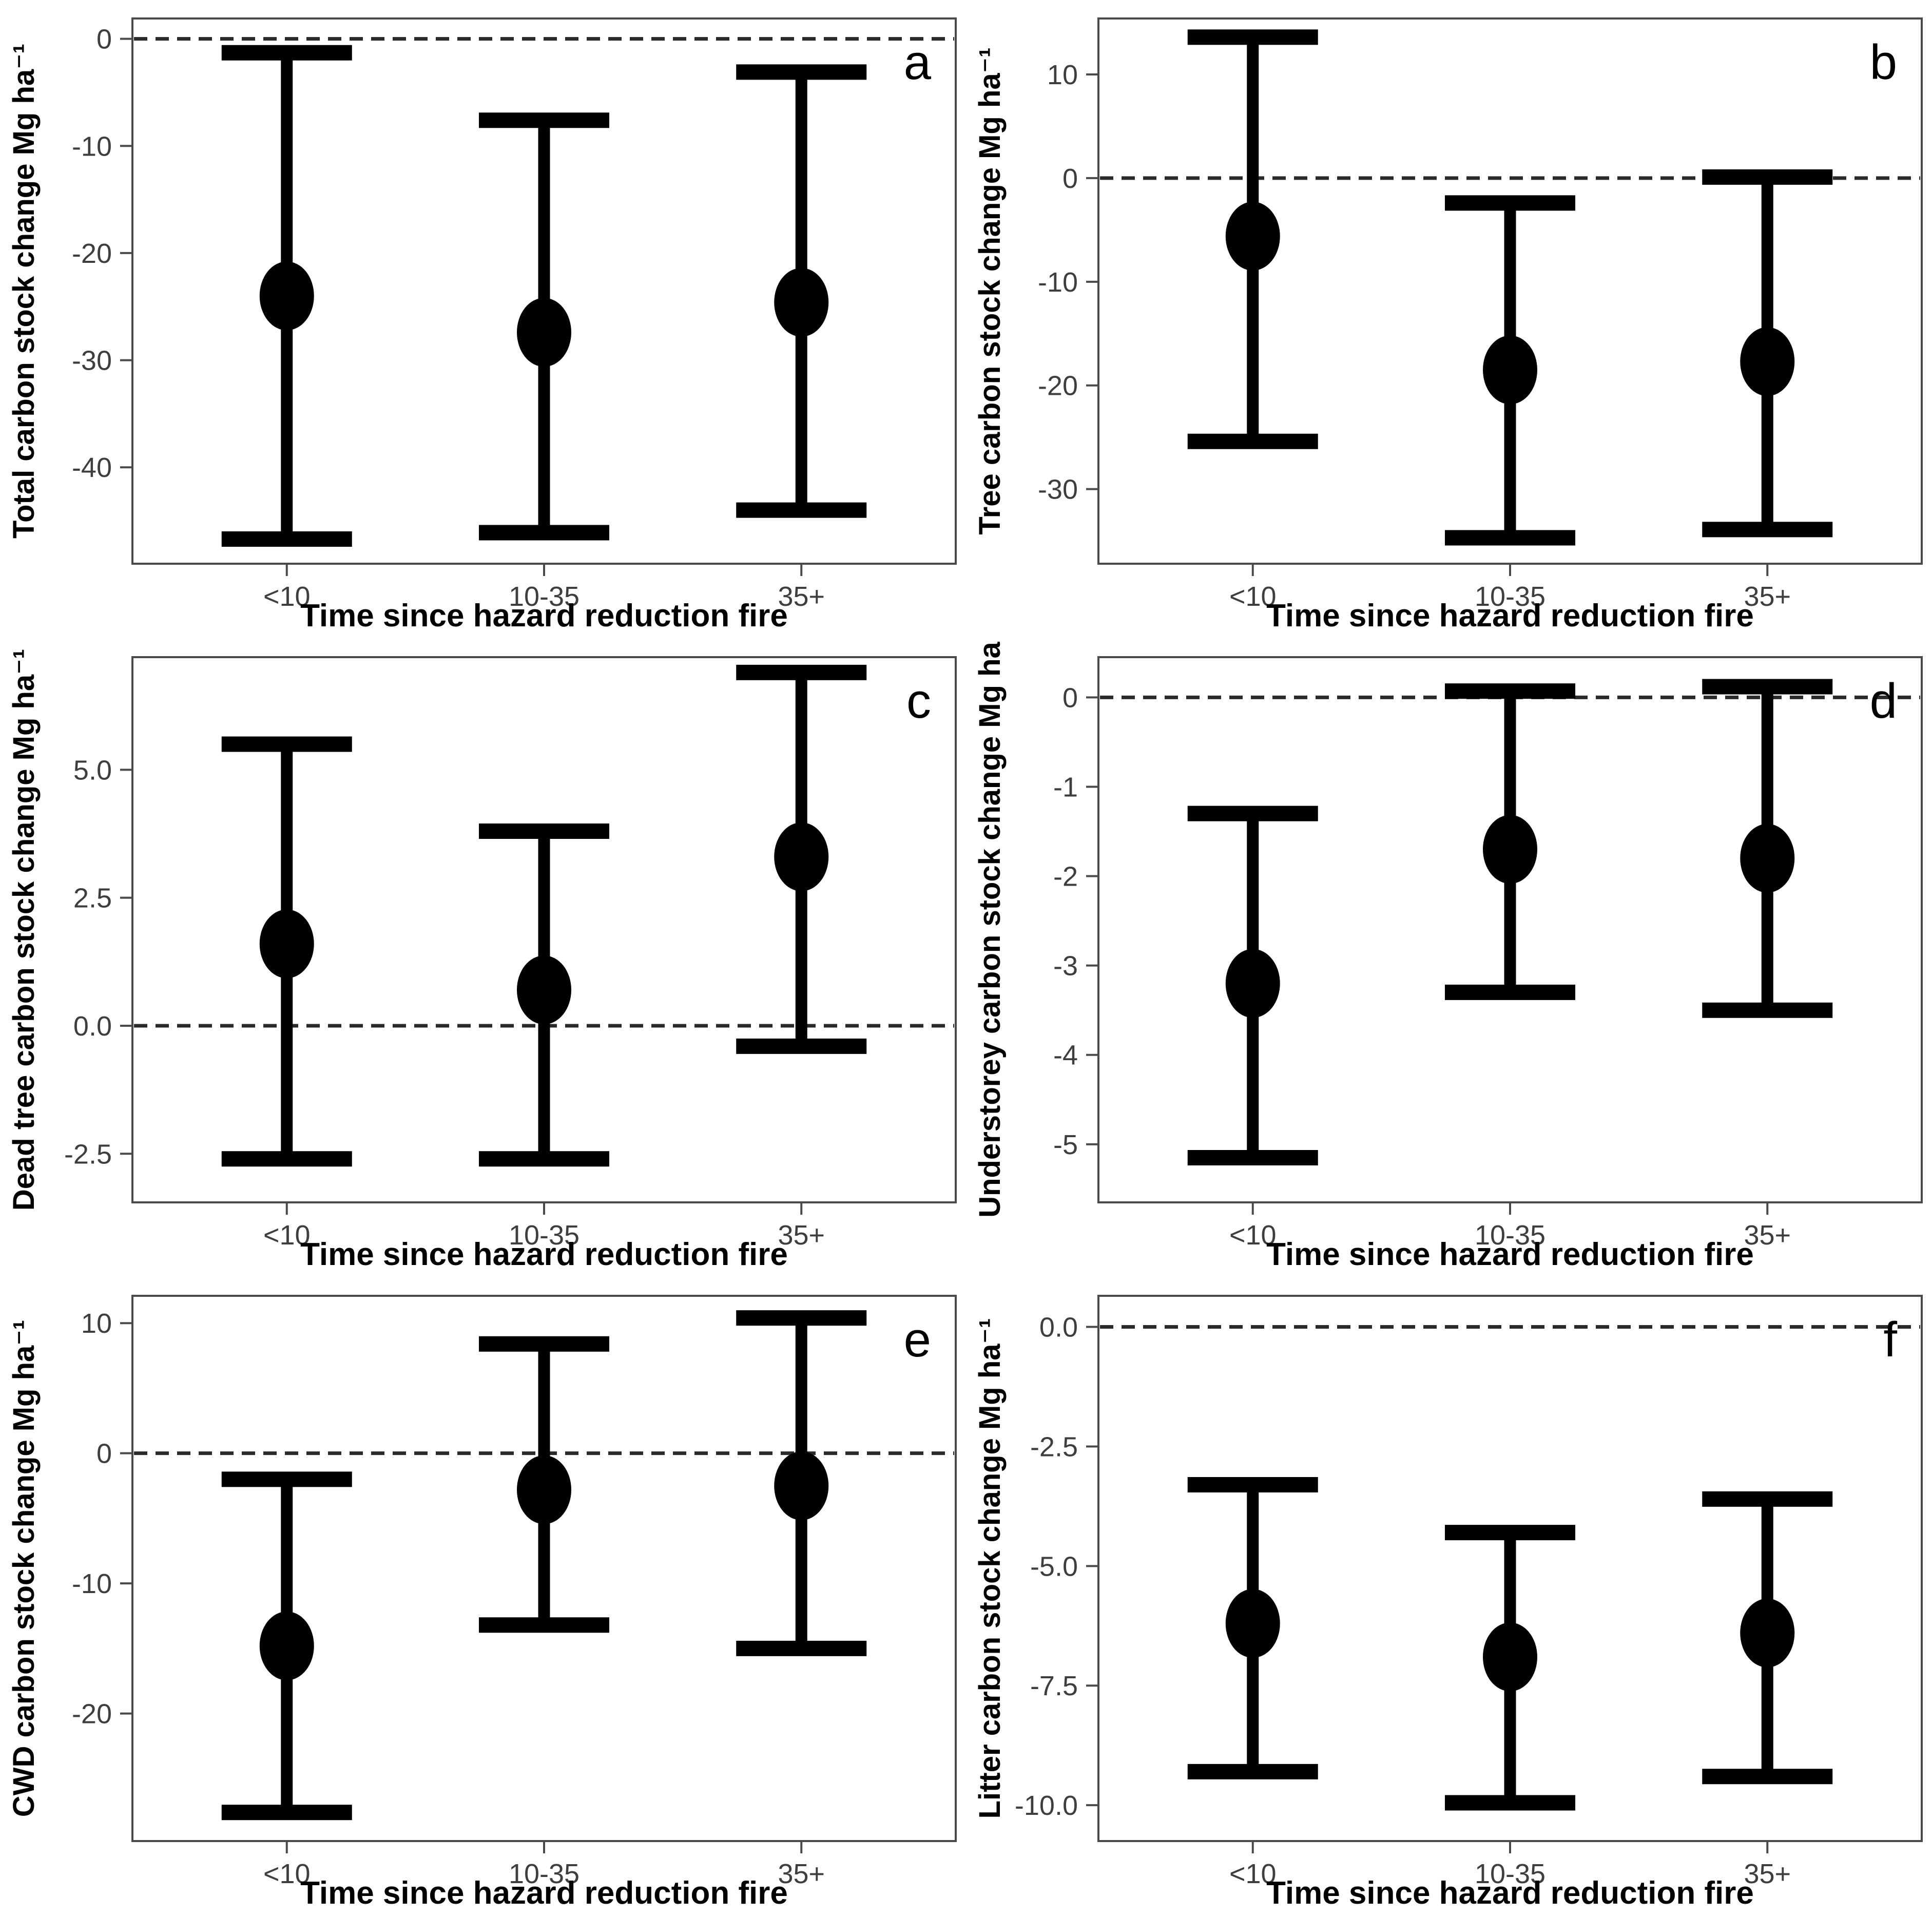  What do you see at coordinates (990, 929) in the screenshot?
I see `y-axis-title: Understorey carbon stock change Mg ha` at bounding box center [990, 929].